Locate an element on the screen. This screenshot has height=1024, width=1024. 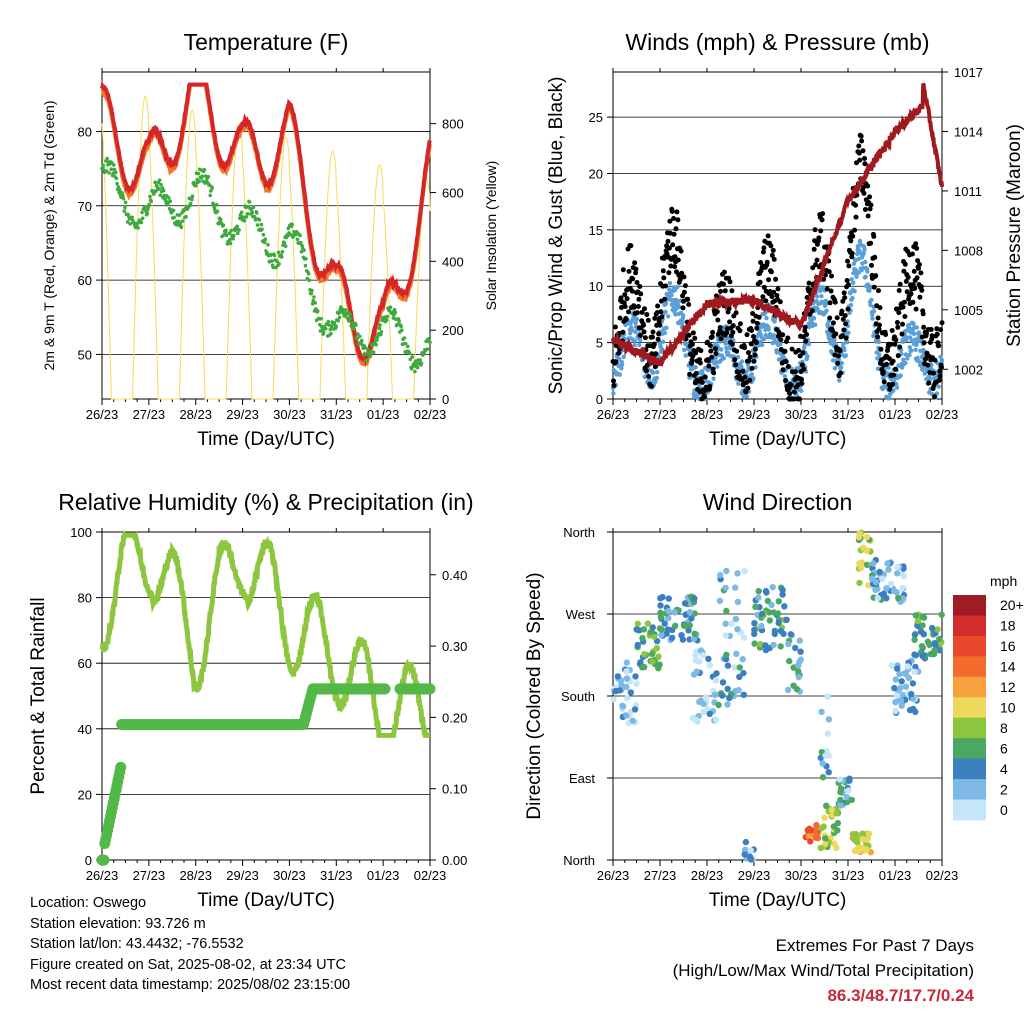
colorbar-label: 8 is located at coordinates (1004, 728).